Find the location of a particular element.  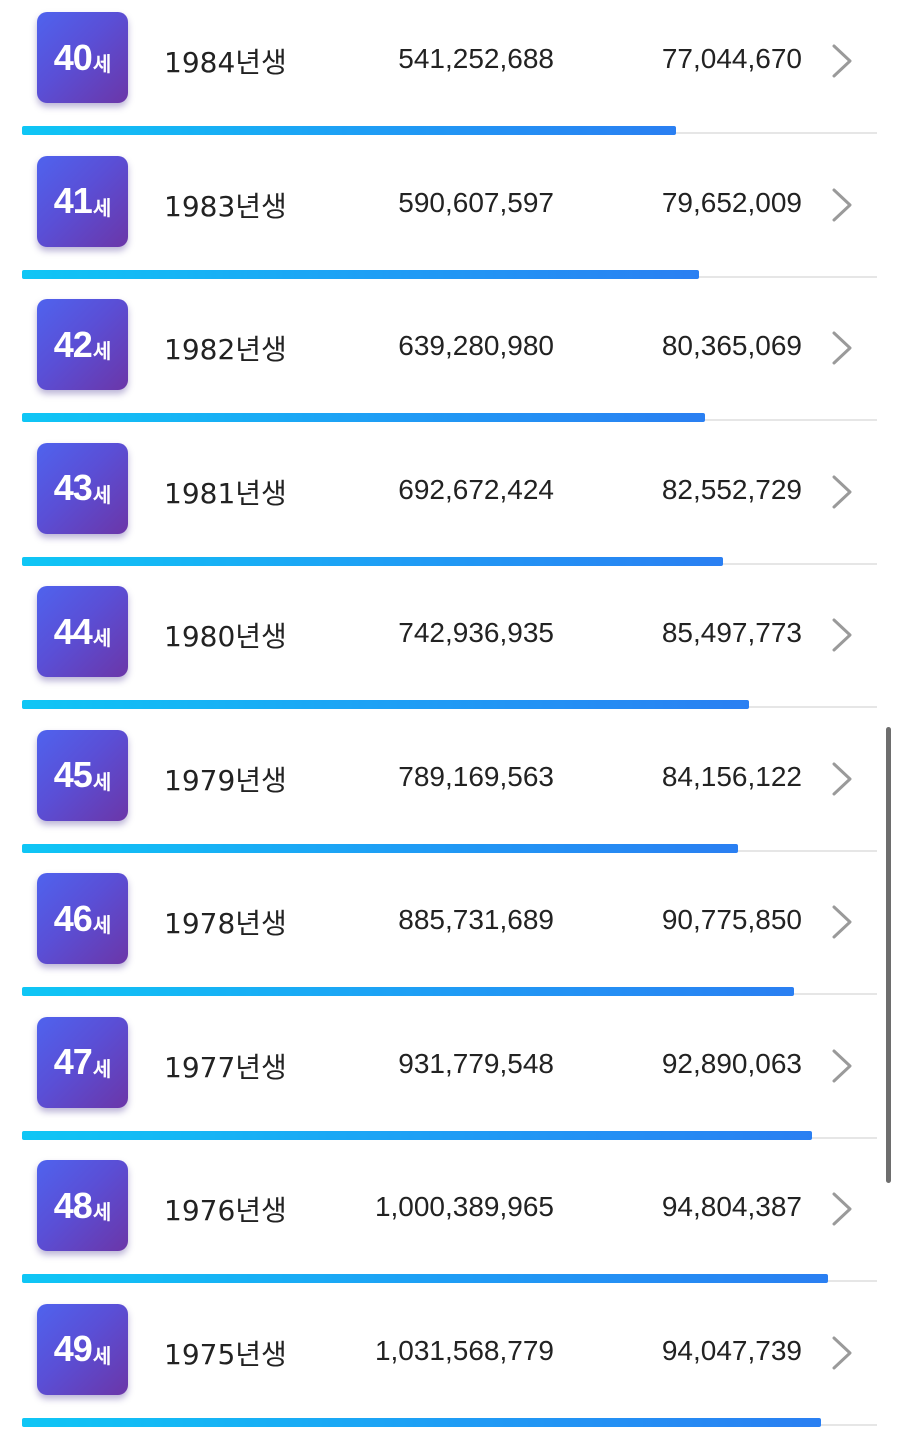

birth-year-label: 1979년생 is located at coordinates (225, 779).